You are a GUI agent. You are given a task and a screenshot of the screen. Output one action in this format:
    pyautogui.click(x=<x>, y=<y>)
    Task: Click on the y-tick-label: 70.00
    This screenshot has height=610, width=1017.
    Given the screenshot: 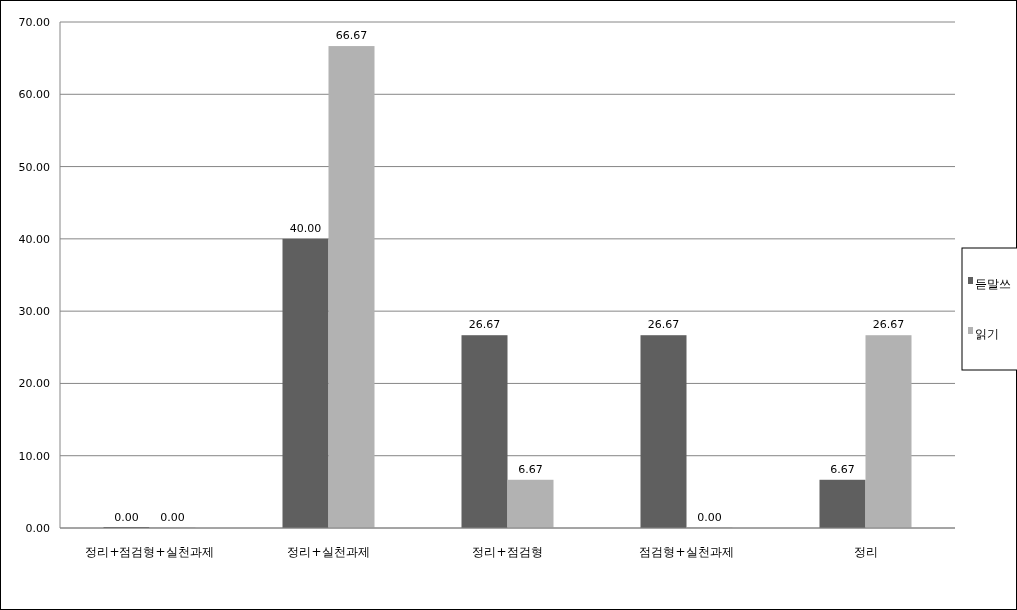 What is the action you would take?
    pyautogui.click(x=34, y=22)
    